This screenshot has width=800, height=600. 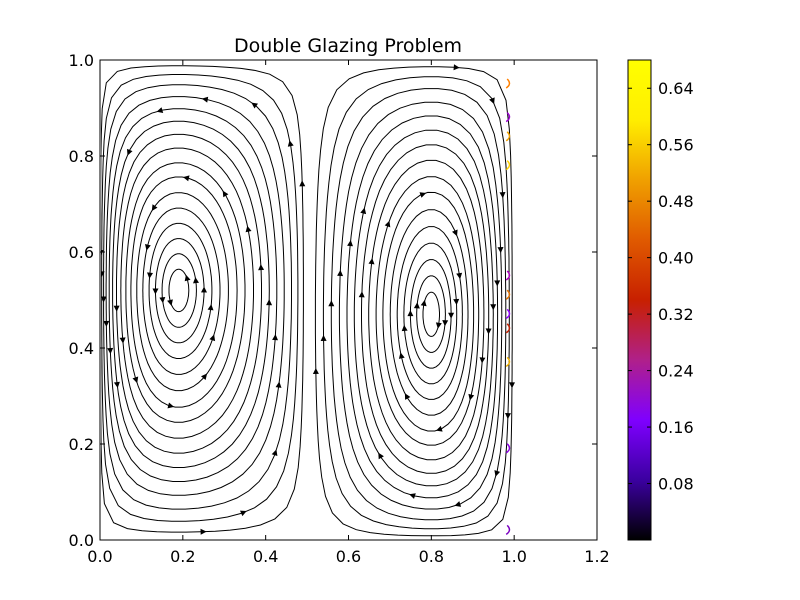 I want to click on colorbar-tick-label: 0.40, so click(x=676, y=258).